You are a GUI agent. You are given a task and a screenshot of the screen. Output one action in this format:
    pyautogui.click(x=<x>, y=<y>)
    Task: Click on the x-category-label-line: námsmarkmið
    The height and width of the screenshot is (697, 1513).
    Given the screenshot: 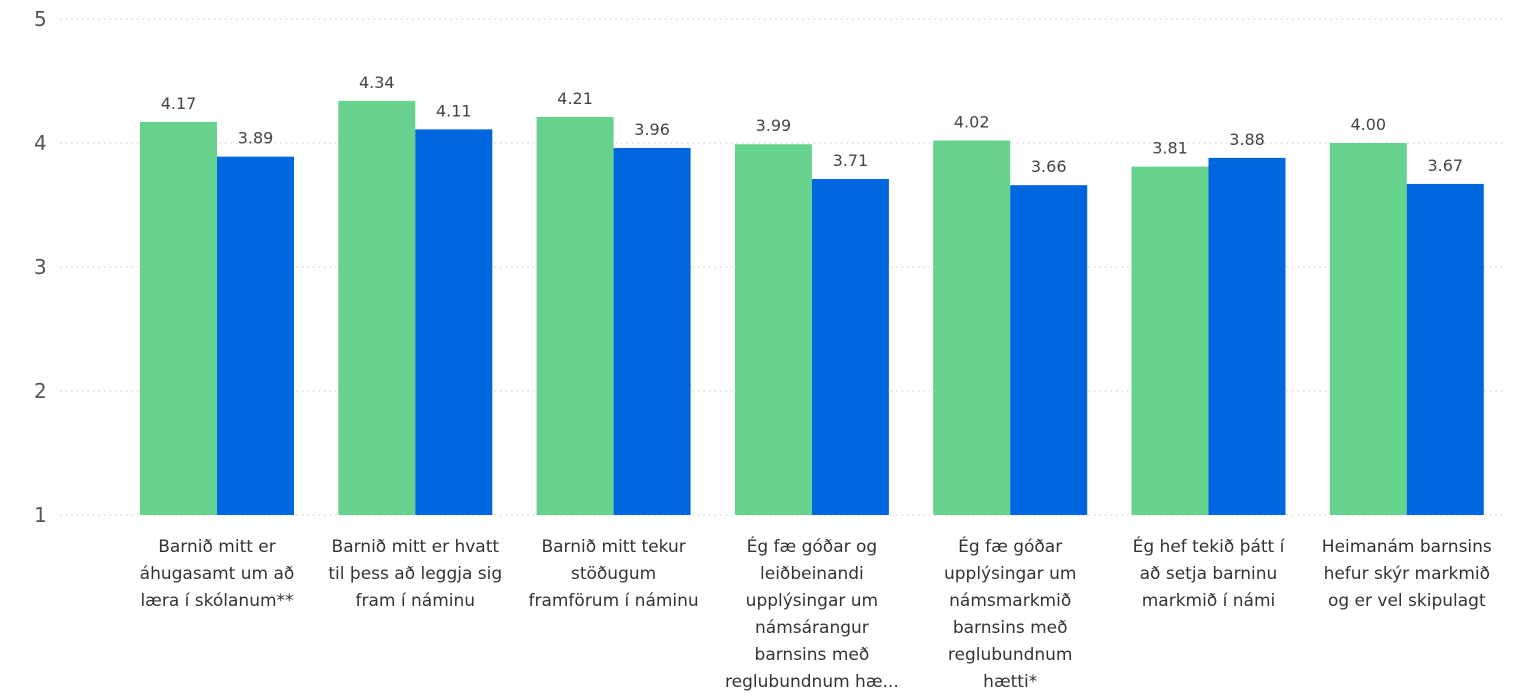 What is the action you would take?
    pyautogui.click(x=1010, y=601)
    